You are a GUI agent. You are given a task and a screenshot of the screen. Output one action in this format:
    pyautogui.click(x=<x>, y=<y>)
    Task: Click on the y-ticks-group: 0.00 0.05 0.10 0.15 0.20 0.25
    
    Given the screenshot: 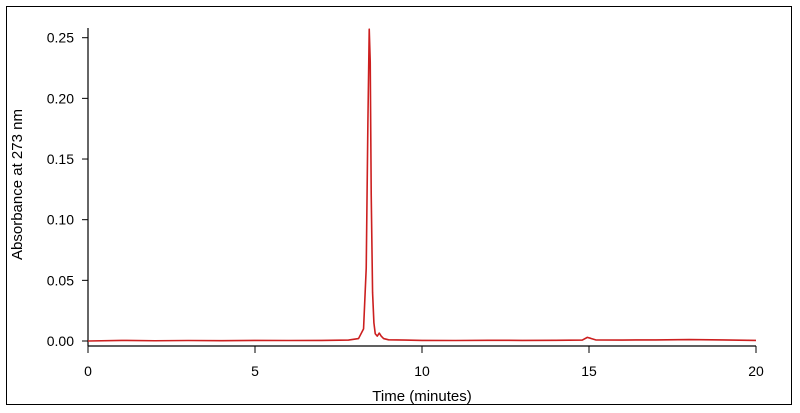 What is the action you would take?
    pyautogui.click(x=67, y=189)
    